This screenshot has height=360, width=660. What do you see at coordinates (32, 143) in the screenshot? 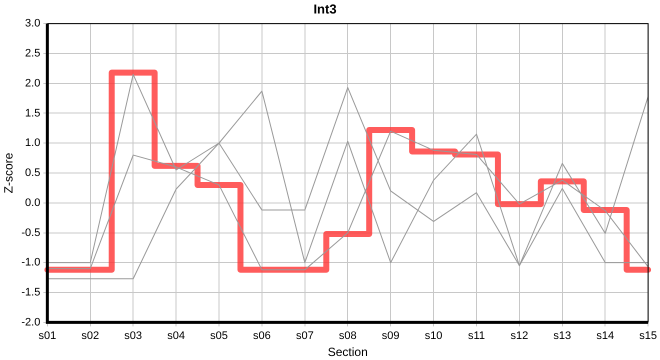
I see `y-tick-label: 1.0` at bounding box center [32, 143].